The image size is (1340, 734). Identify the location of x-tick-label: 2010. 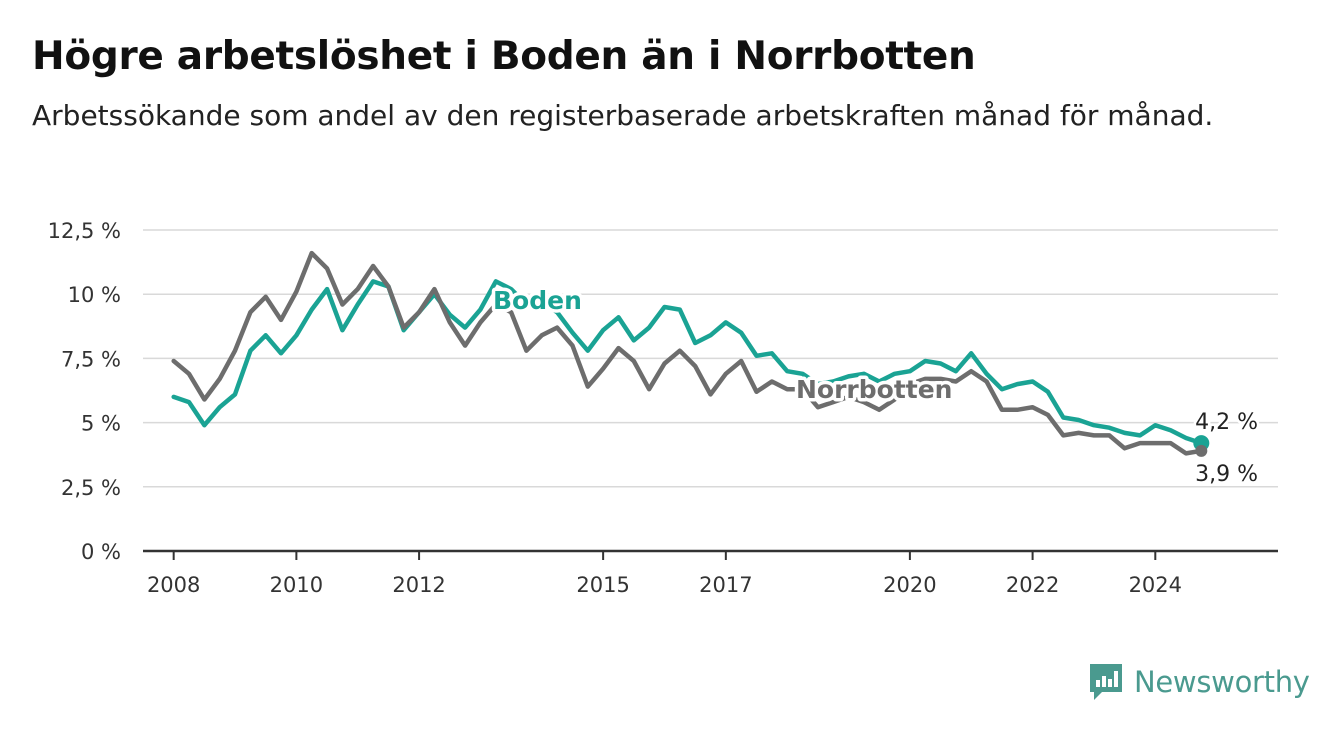
(296, 585).